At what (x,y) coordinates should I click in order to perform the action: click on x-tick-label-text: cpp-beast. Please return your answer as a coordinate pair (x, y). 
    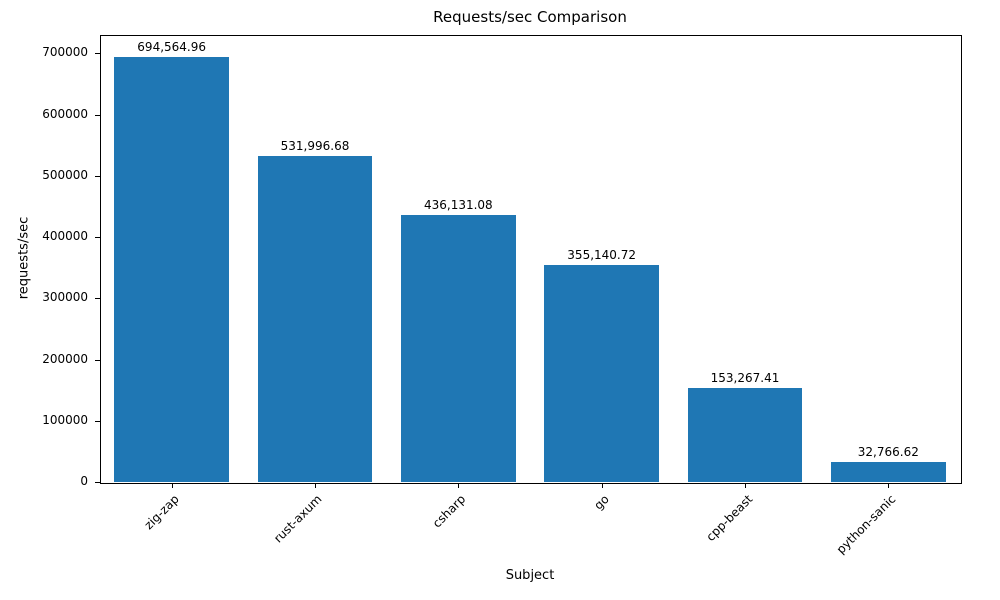
    Looking at the image, I should click on (728, 518).